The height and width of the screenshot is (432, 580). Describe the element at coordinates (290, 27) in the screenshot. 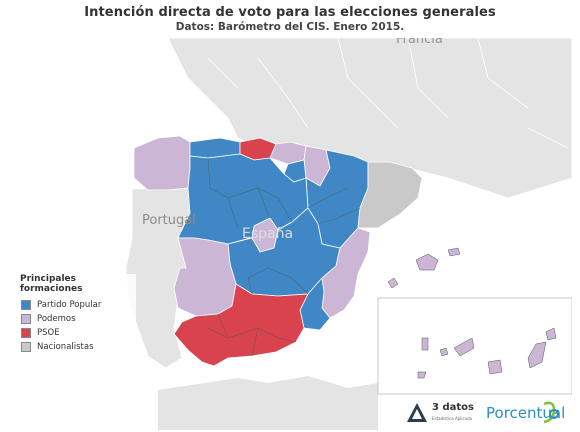

I see `map-subtitle: Datos: Barómetro del CIS. Enero 2015.` at that location.